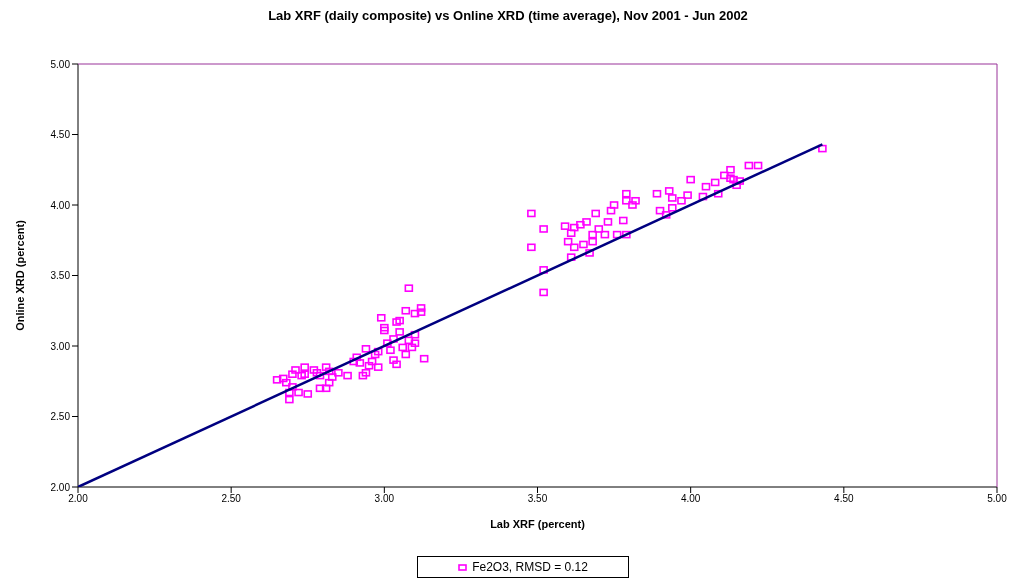 This screenshot has height=586, width=1016. Describe the element at coordinates (60, 346) in the screenshot. I see `y-tick-label: 3.00` at that location.